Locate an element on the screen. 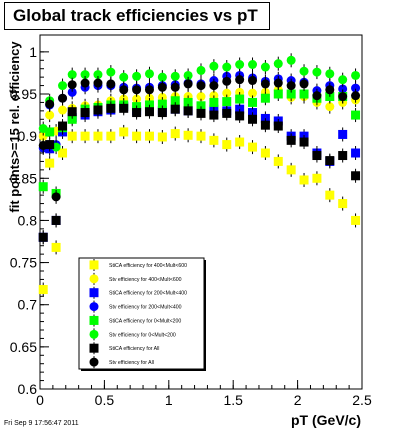 The width and height of the screenshot is (400, 433). legend-entry-label: StiCA efficiency for All is located at coordinates (134, 349).